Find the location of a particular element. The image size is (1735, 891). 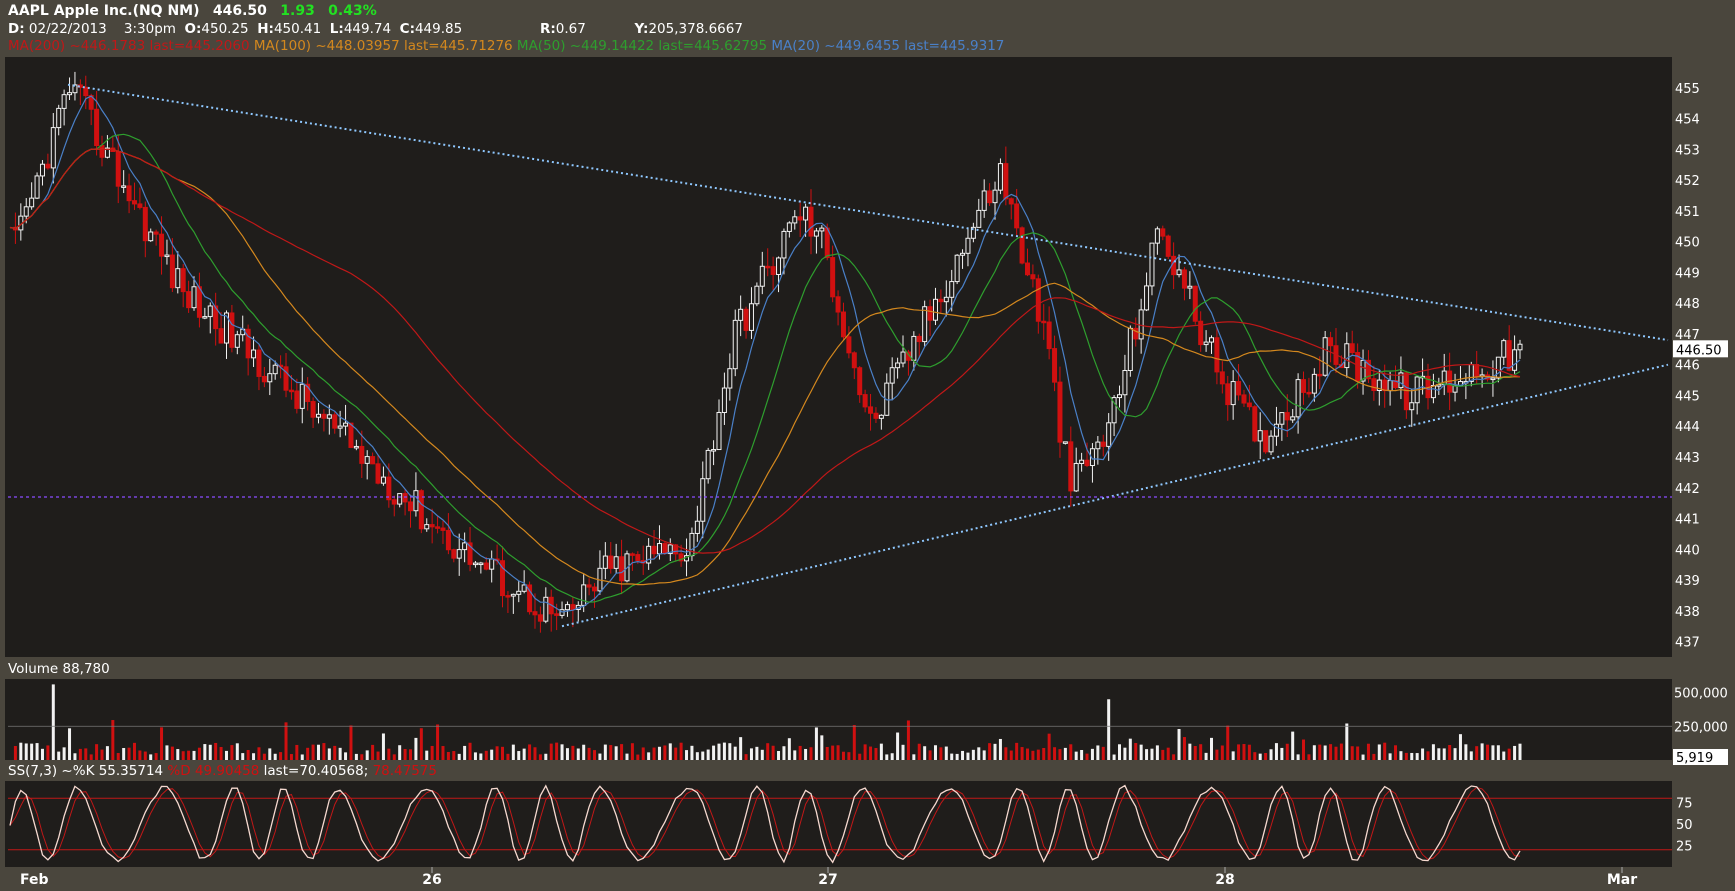

volume-tick-label: 500,000 is located at coordinates (1701, 694).